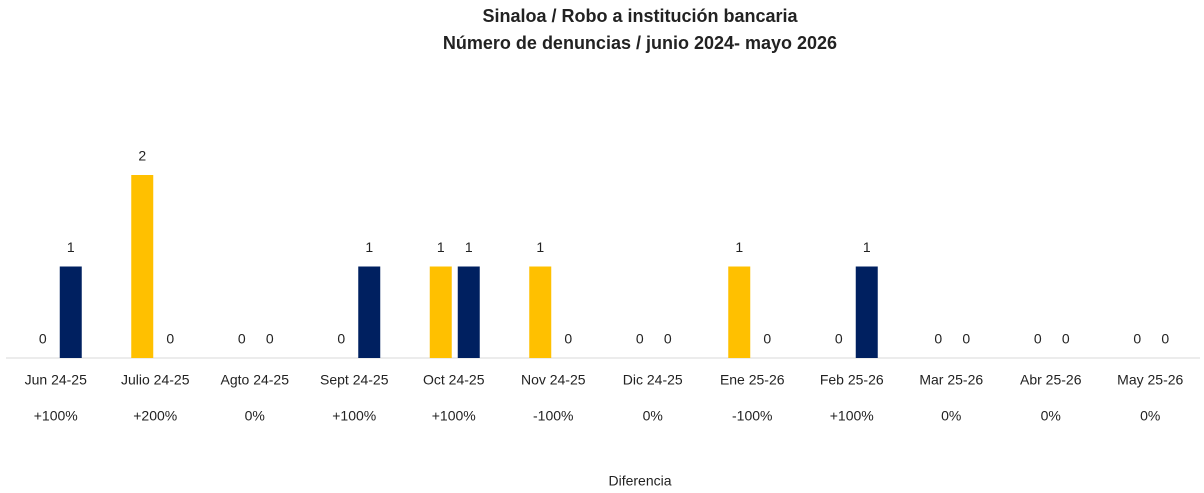  Describe the element at coordinates (640, 16) in the screenshot. I see `chart-title: Sinaloa / Robo a institución bancaria` at that location.